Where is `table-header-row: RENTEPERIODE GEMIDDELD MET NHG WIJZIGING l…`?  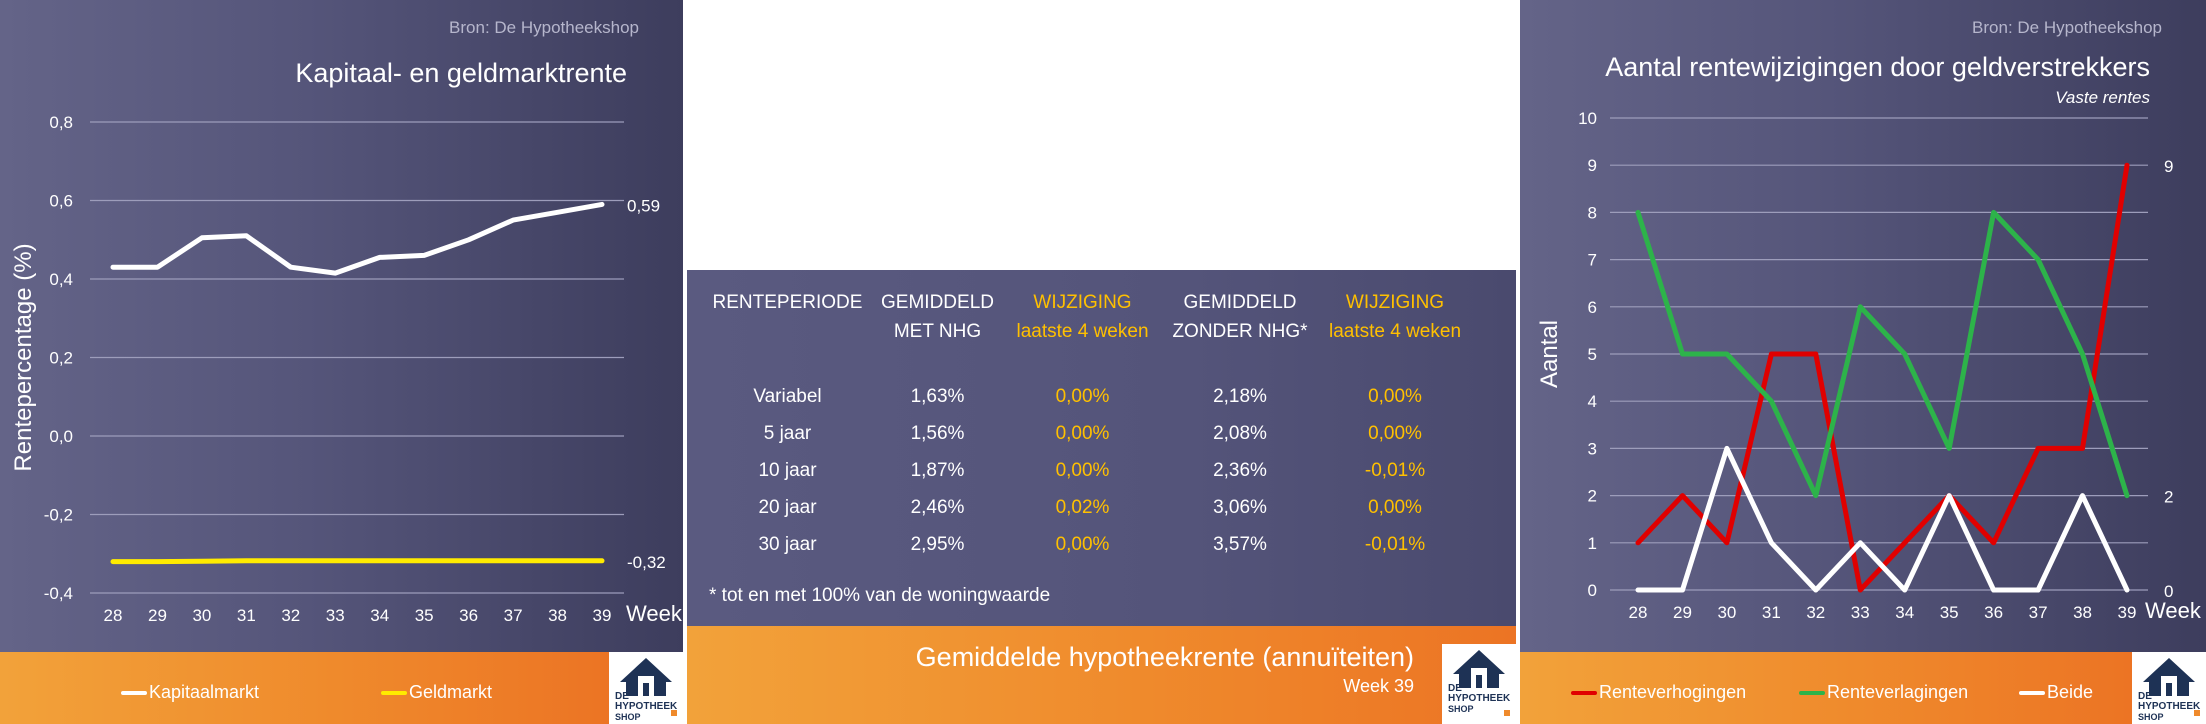 table-header-row: RENTEPERIODE GEMIDDELD MET NHG WIJZIGING l… is located at coordinates (1087, 317).